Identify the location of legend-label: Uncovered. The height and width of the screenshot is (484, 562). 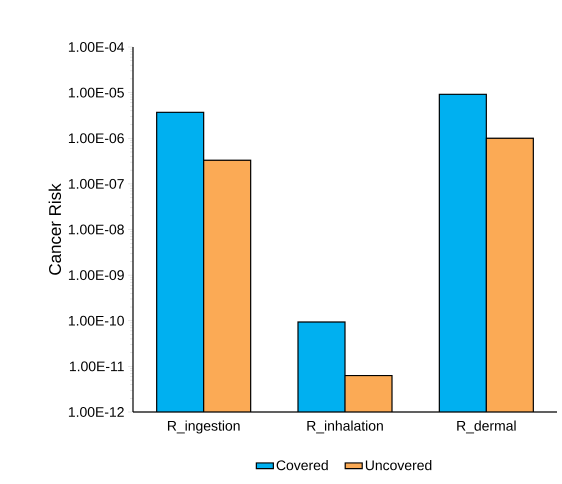
(399, 465).